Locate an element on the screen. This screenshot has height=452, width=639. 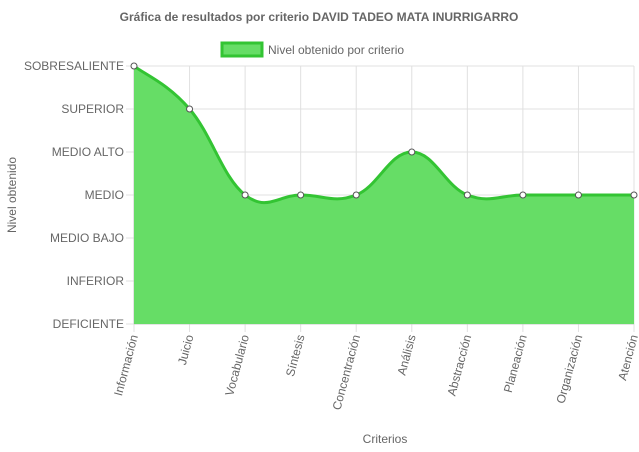
x-tick-label: Organización is located at coordinates (570, 369).